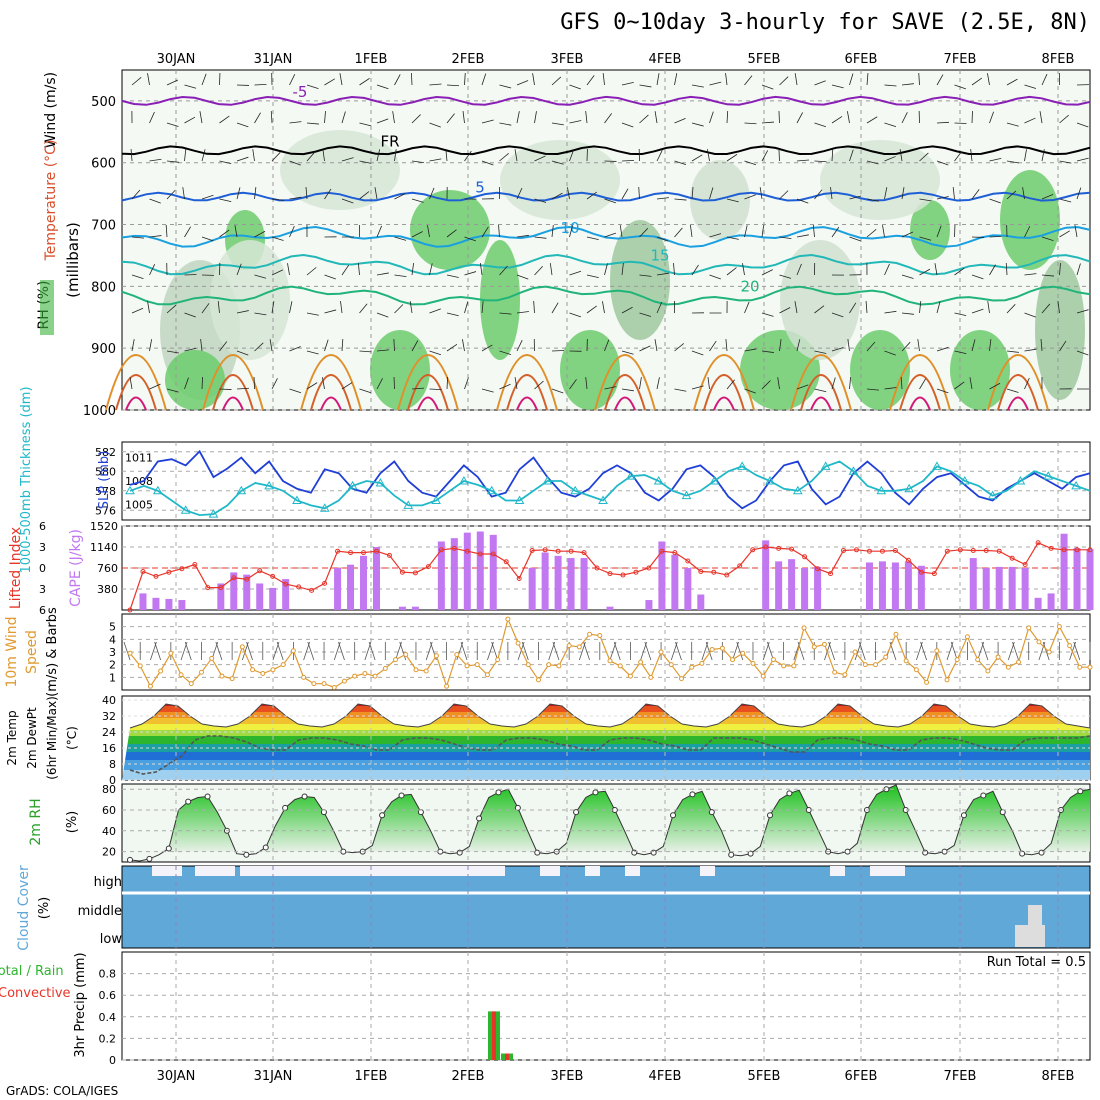 This screenshot has height=1100, width=1100. I want to click on temp-tick: 32, so click(109, 716).